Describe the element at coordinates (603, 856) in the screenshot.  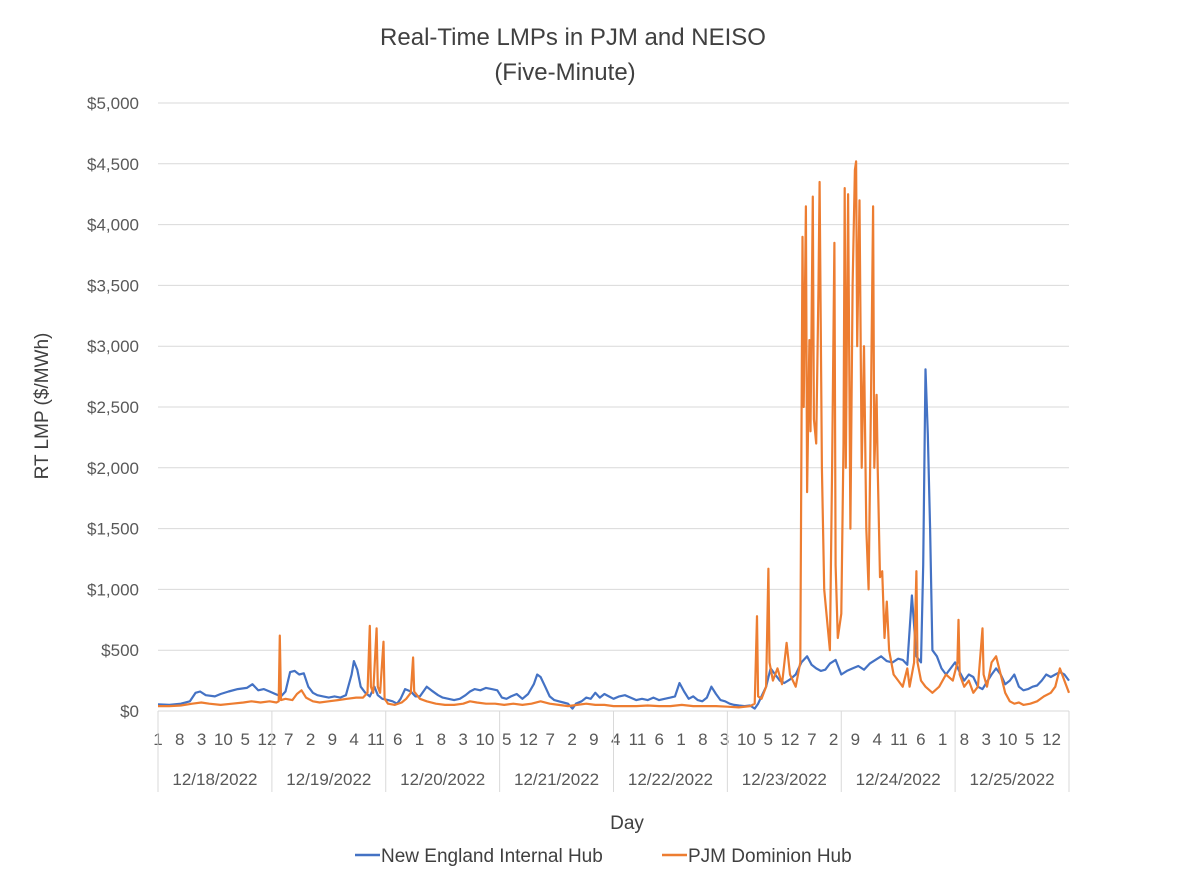
I see `legend: New England Internal Hub PJM Dominion Hub` at that location.